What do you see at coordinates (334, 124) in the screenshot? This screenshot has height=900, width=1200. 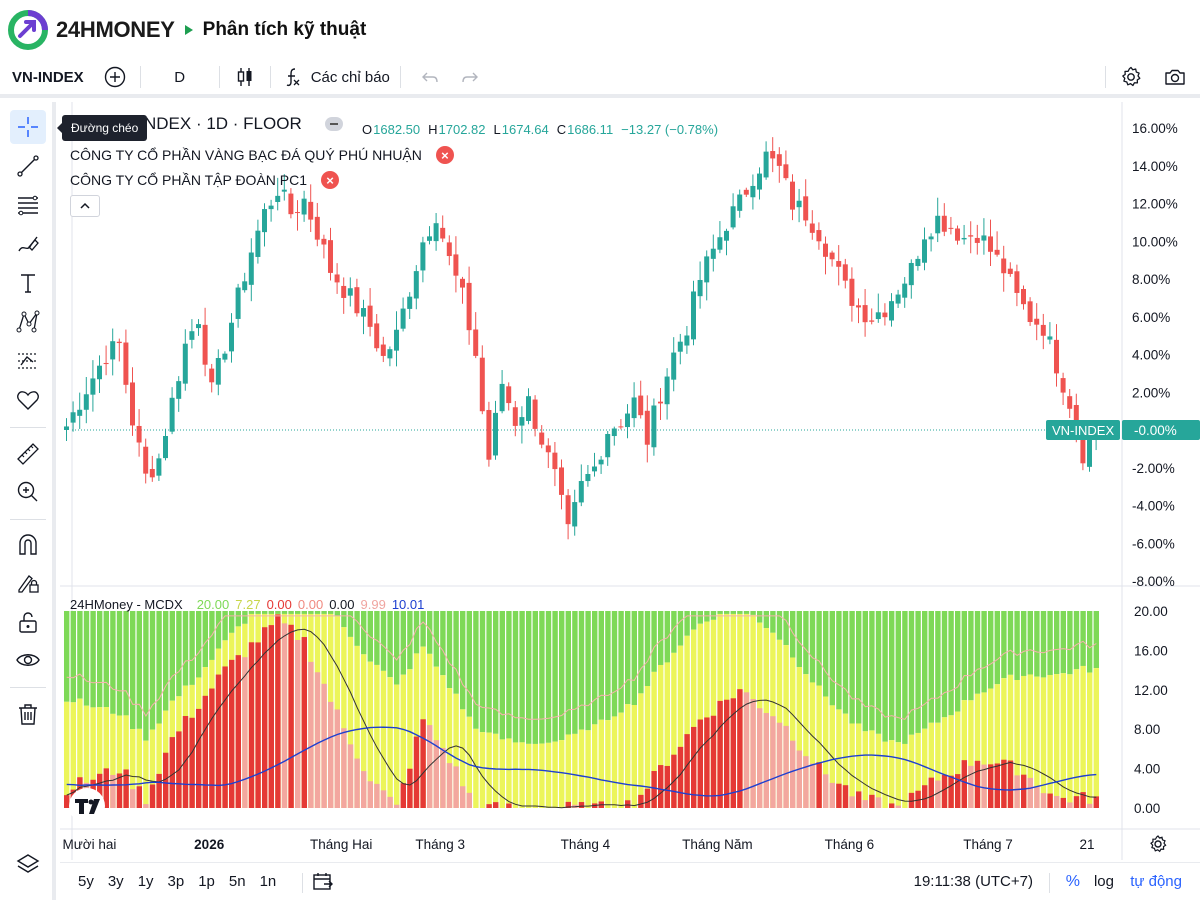 I see `hide-legend-button` at bounding box center [334, 124].